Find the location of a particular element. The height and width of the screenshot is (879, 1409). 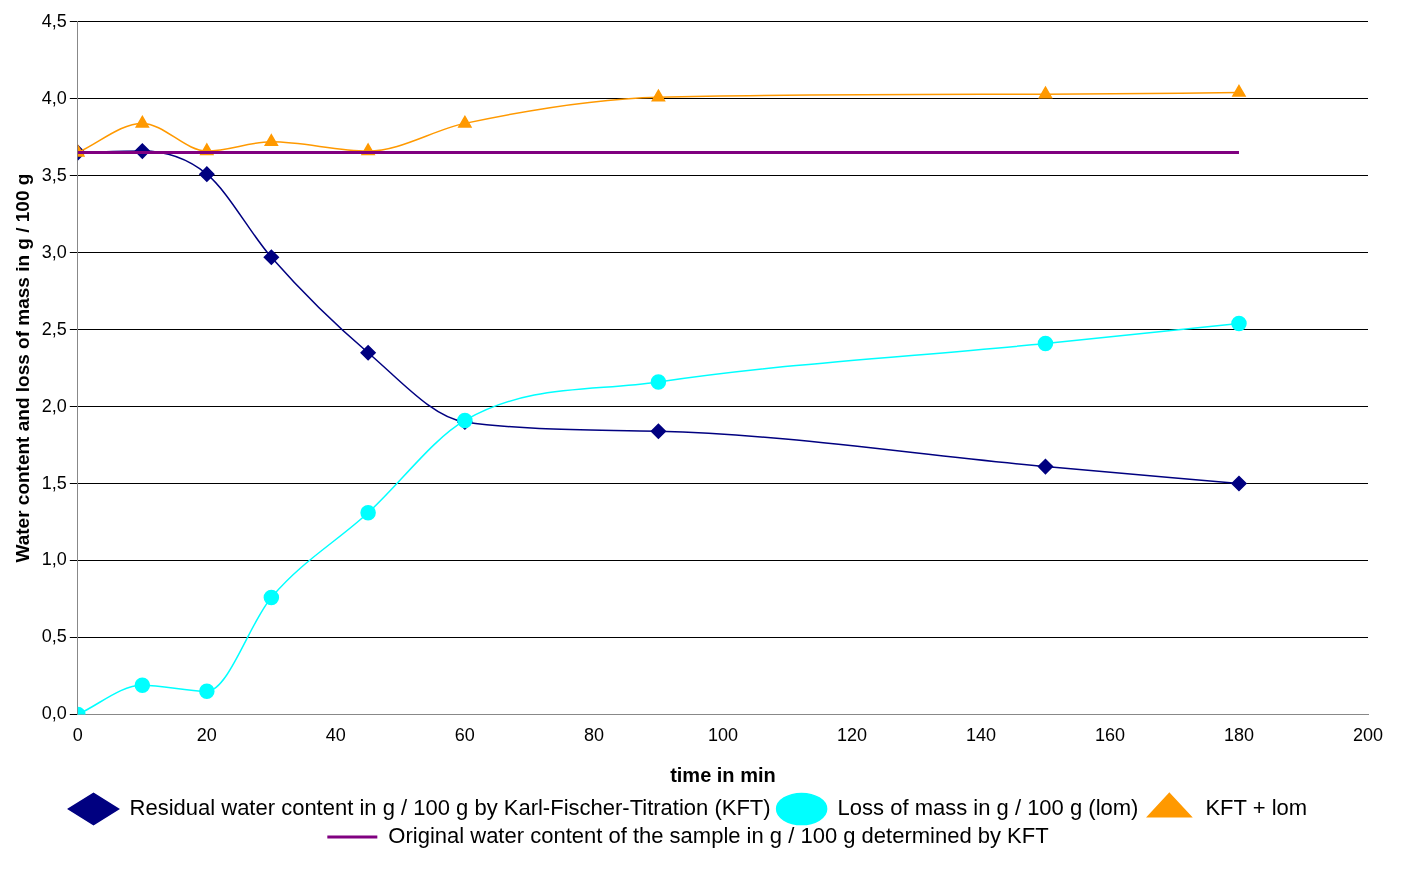

y-tick-label: 2,5 is located at coordinates (54, 328).